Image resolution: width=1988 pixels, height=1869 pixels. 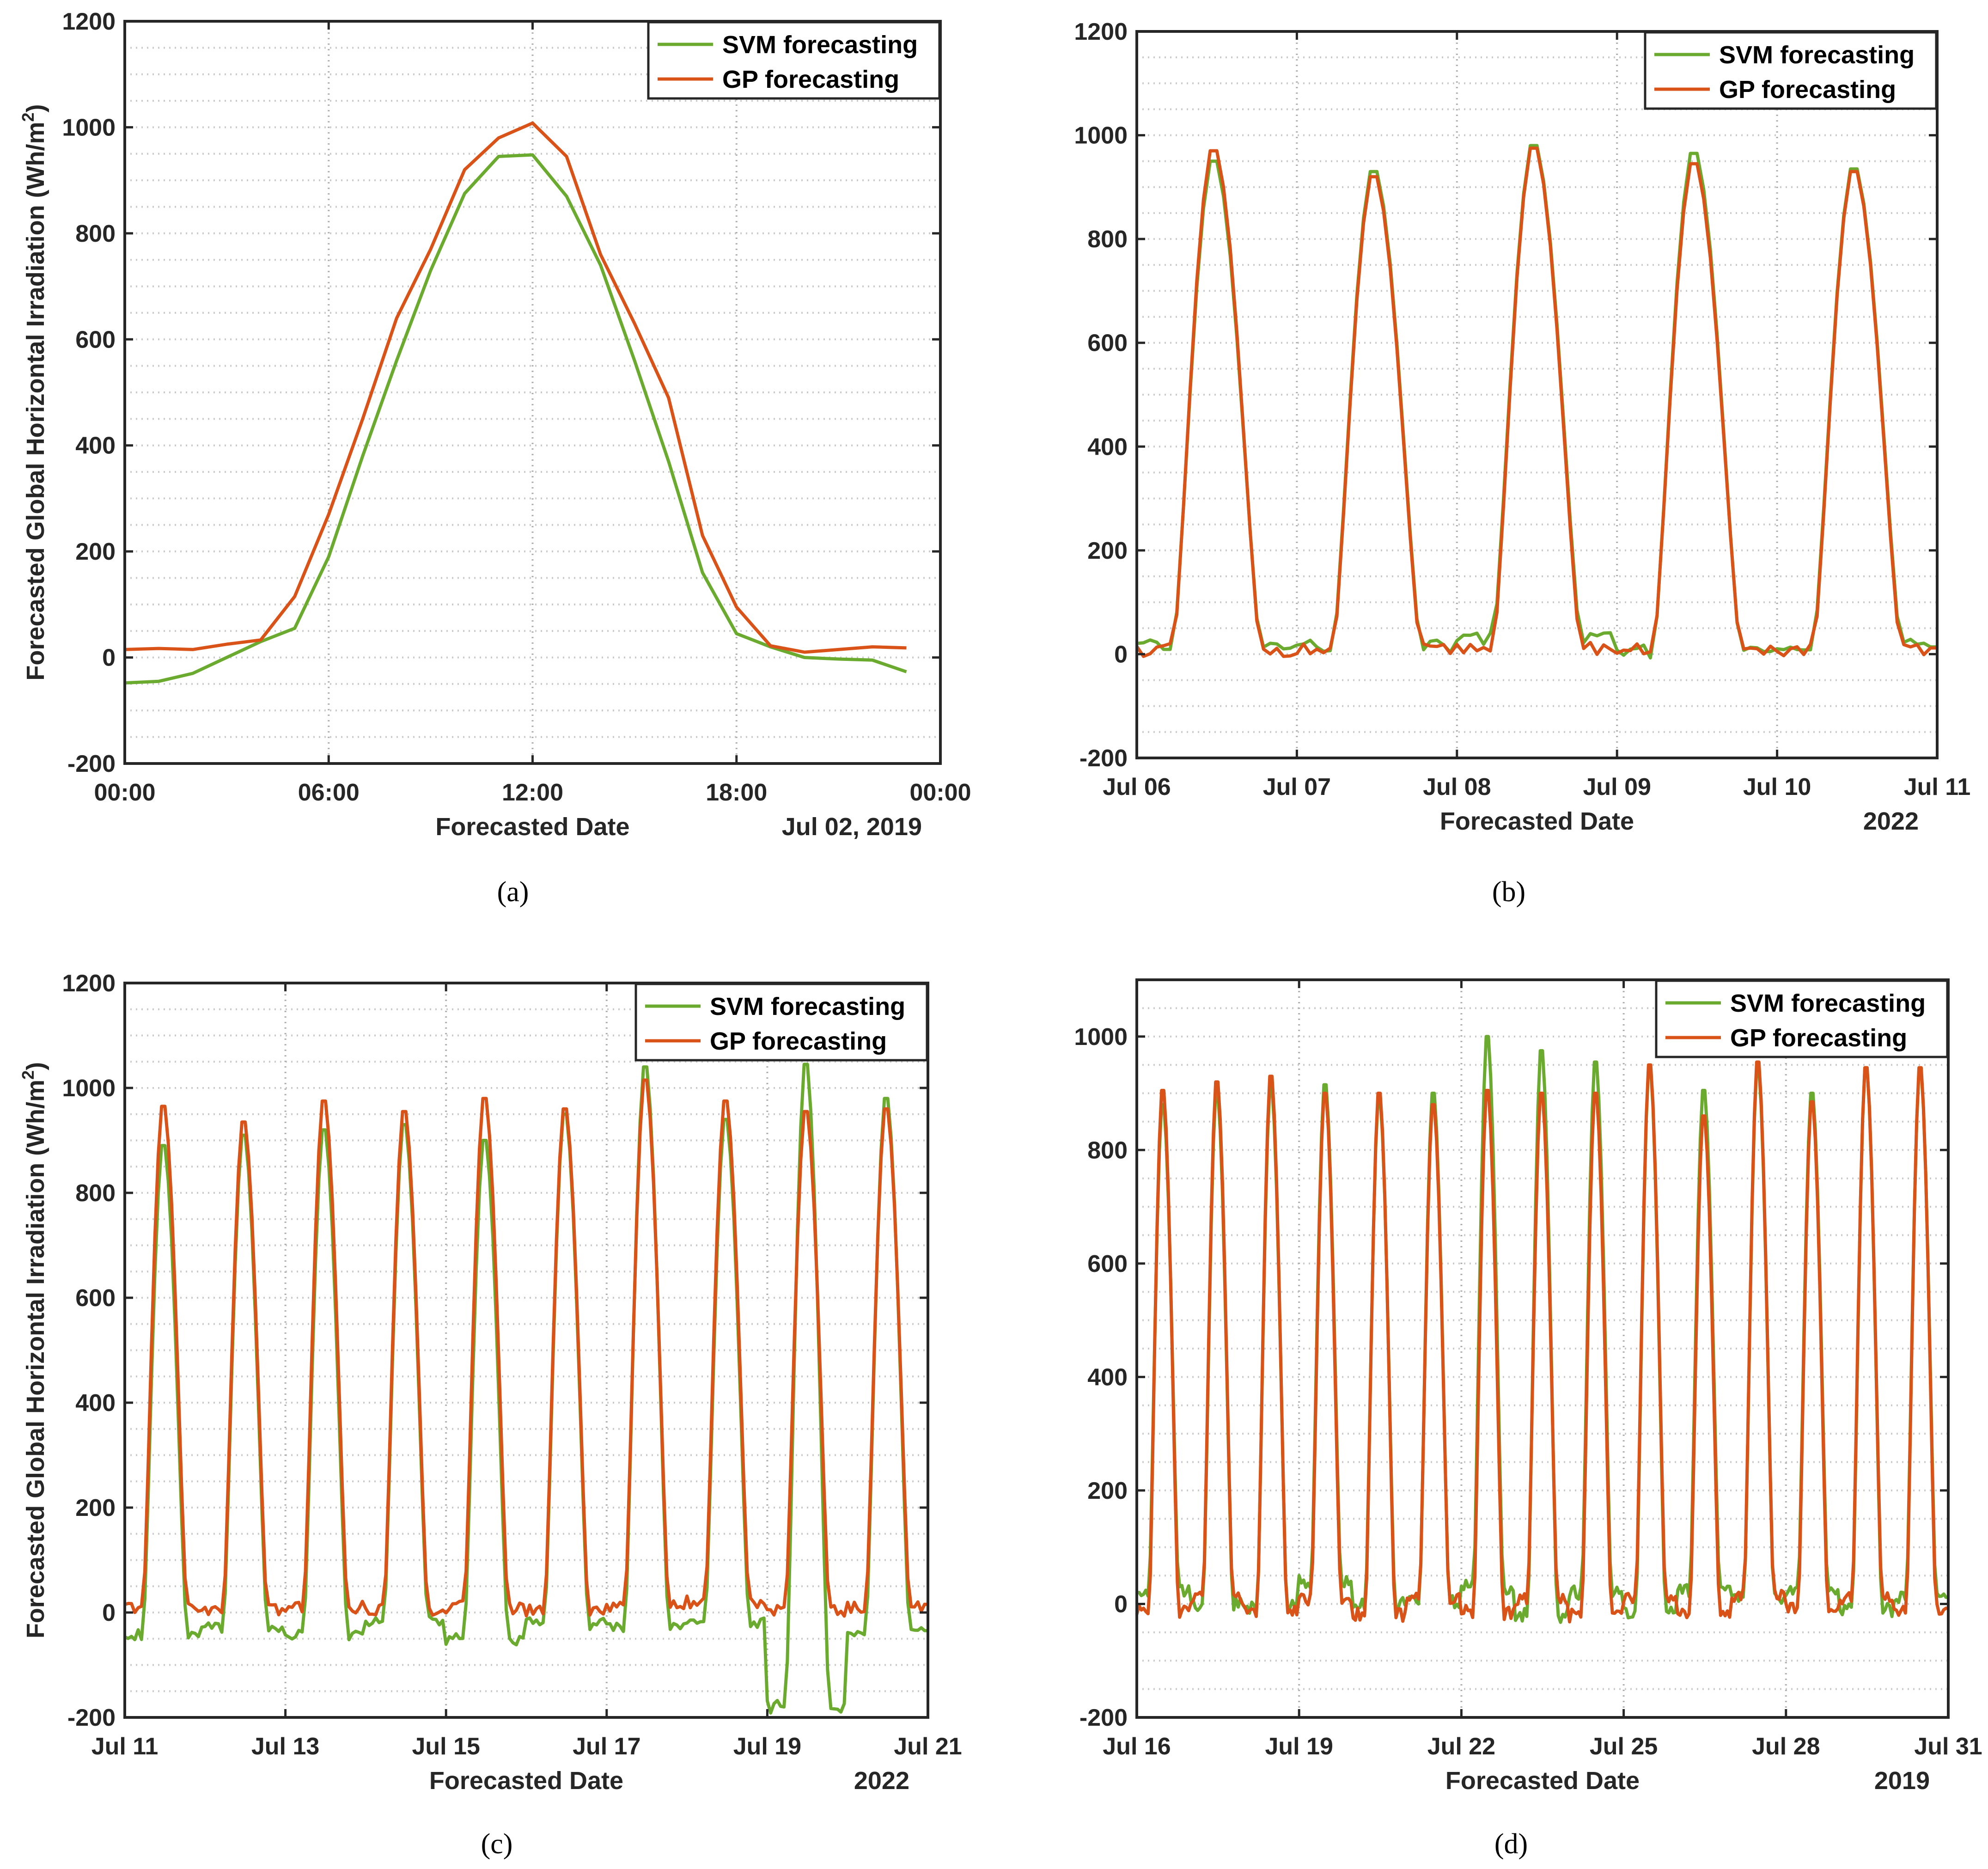 I want to click on x-tick-label: Jul 15, so click(x=446, y=1746).